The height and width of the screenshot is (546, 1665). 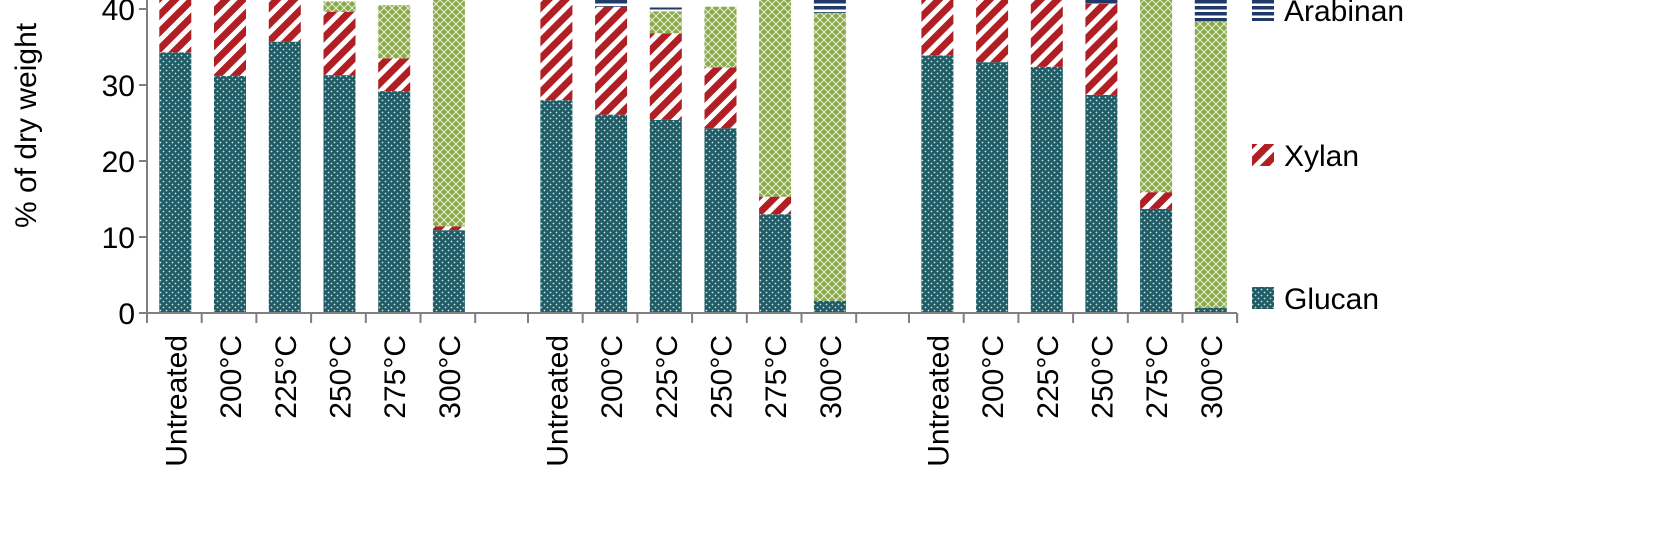 I want to click on y-tick-label: 10, so click(x=118, y=238).